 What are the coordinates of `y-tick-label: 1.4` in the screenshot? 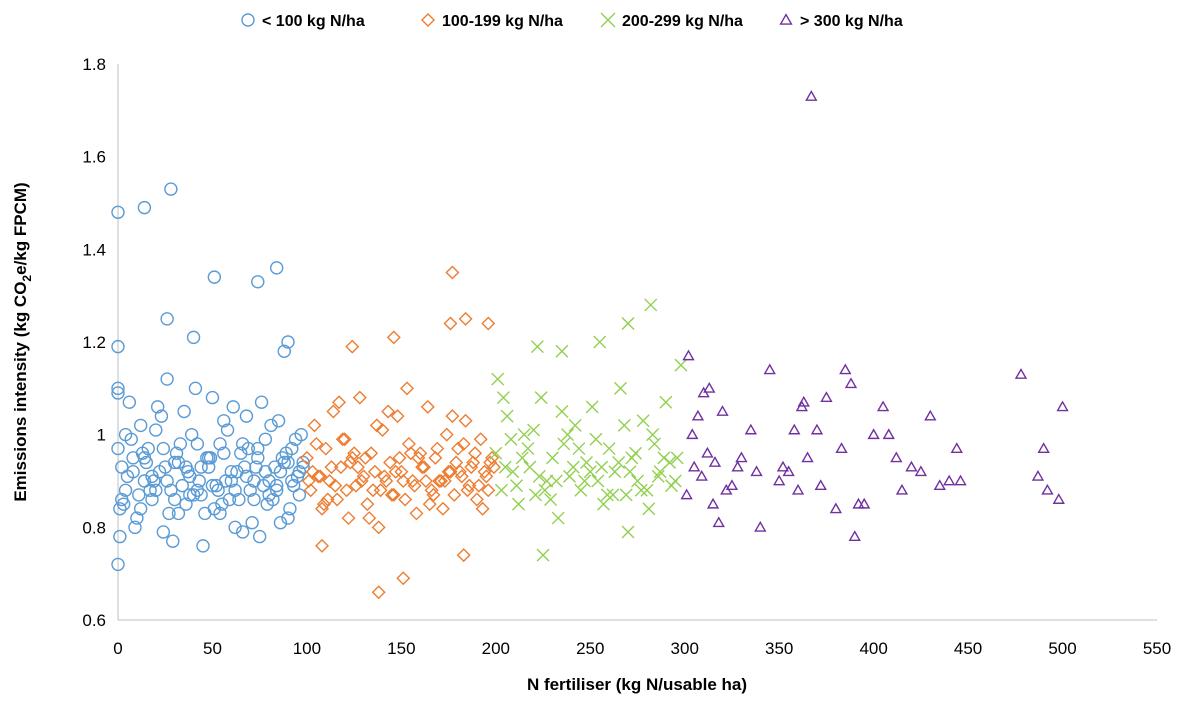 It's located at (94, 249).